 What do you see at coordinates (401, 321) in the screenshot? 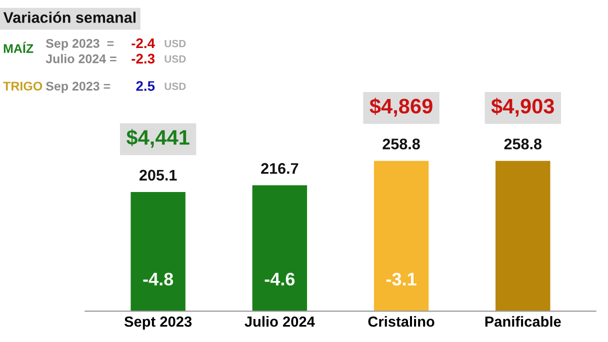
I see `x-tick-label: Cristalino` at bounding box center [401, 321].